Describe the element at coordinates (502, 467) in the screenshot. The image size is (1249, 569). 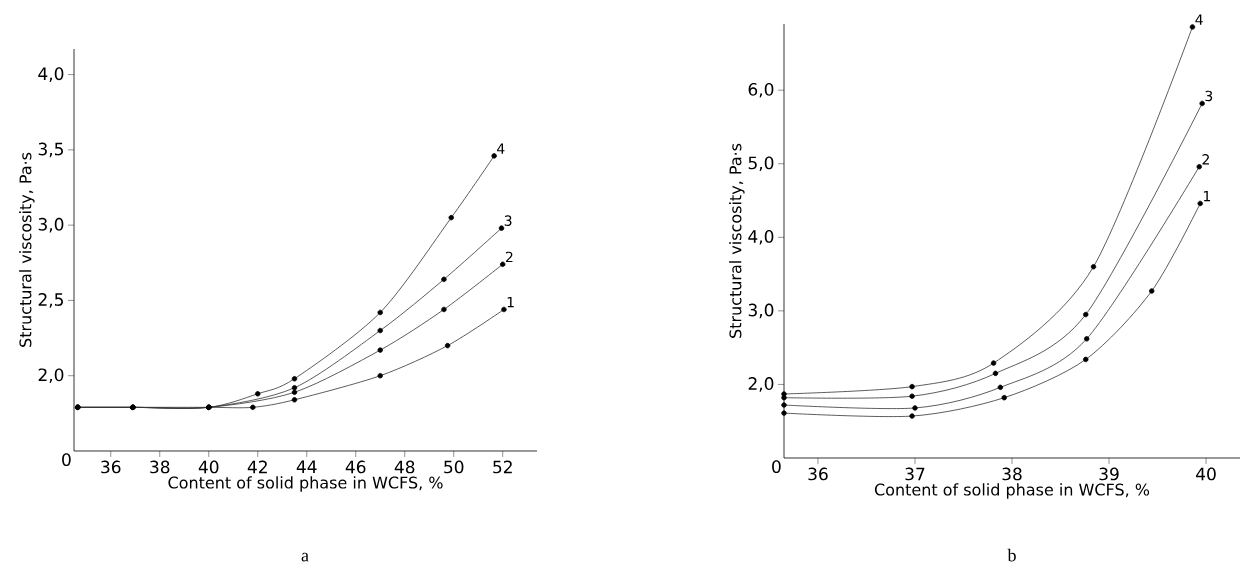
I see `x-tick-label: 52` at that location.